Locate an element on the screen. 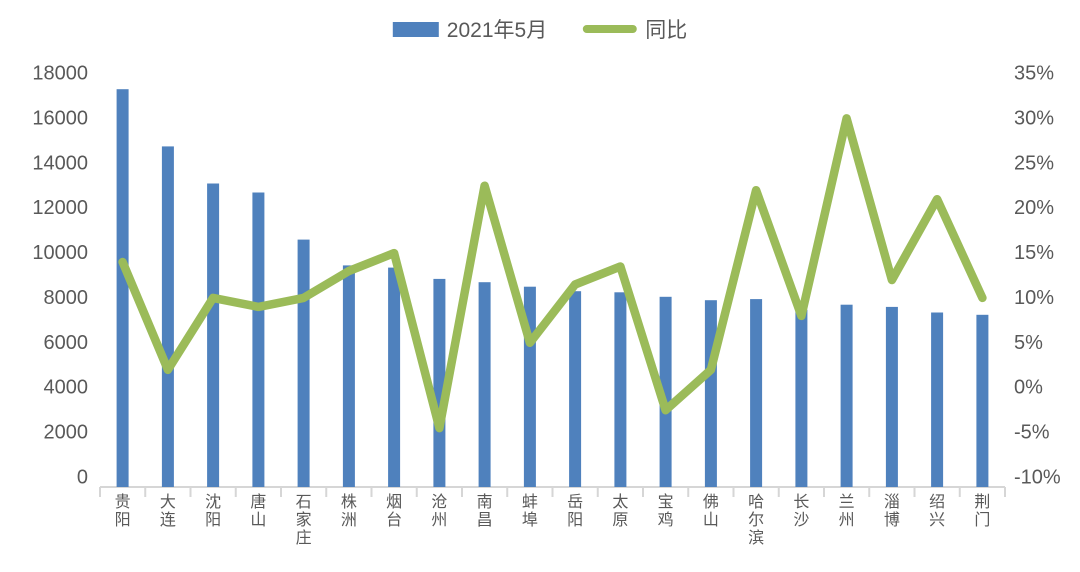 The image size is (1080, 572). x-axis-label: 石 家 庄 is located at coordinates (303, 520).